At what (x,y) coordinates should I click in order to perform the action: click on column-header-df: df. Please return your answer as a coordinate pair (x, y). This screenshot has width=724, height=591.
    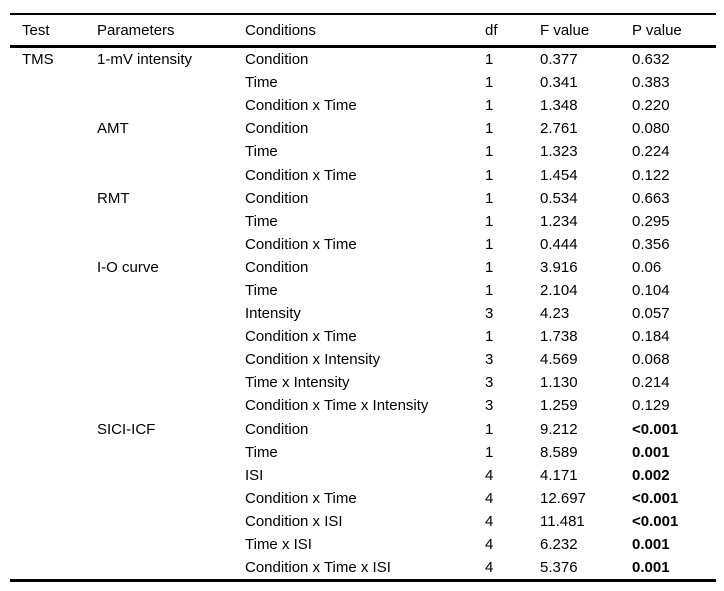
    Looking at the image, I should click on (491, 30).